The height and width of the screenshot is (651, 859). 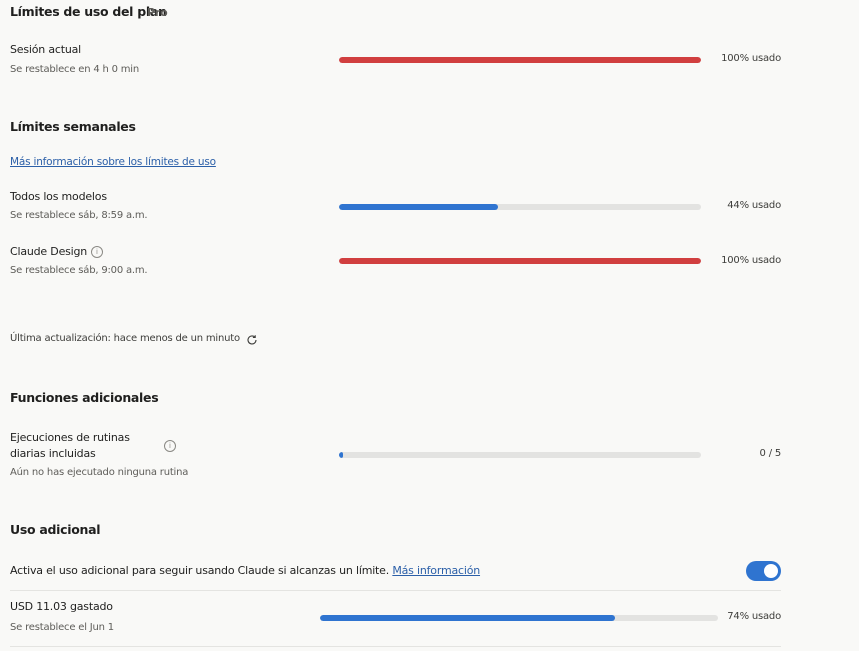 I want to click on section-title: Funciones adicionales, so click(x=84, y=397).